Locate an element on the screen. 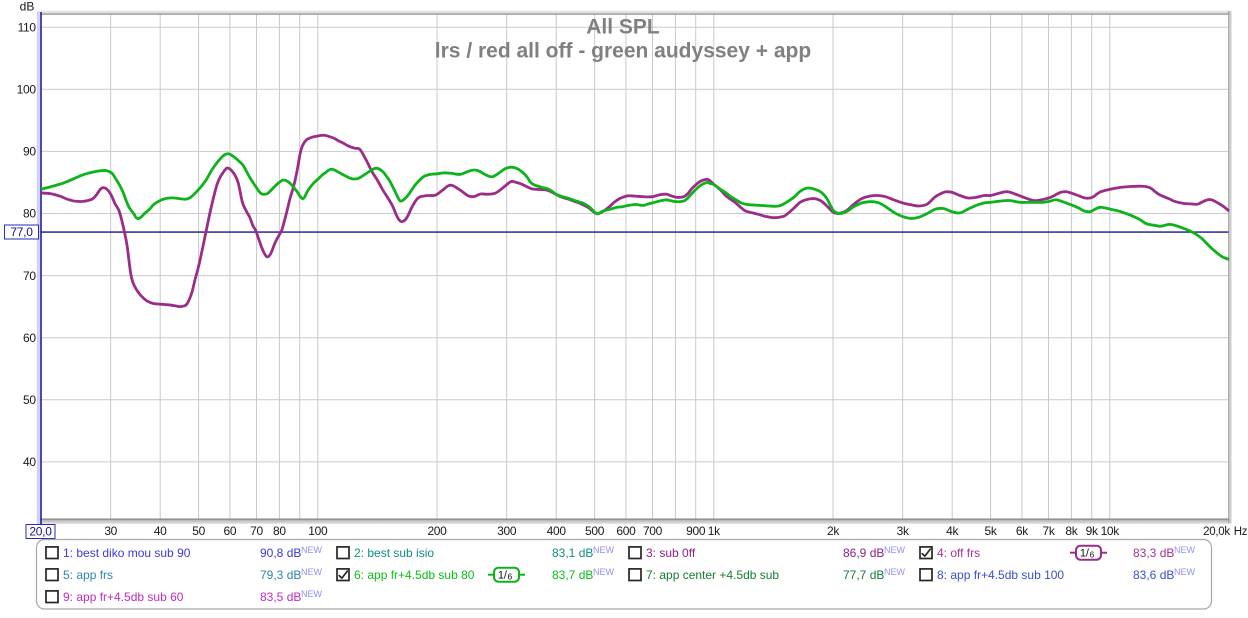  svg-text: 5k is located at coordinates (991, 531).